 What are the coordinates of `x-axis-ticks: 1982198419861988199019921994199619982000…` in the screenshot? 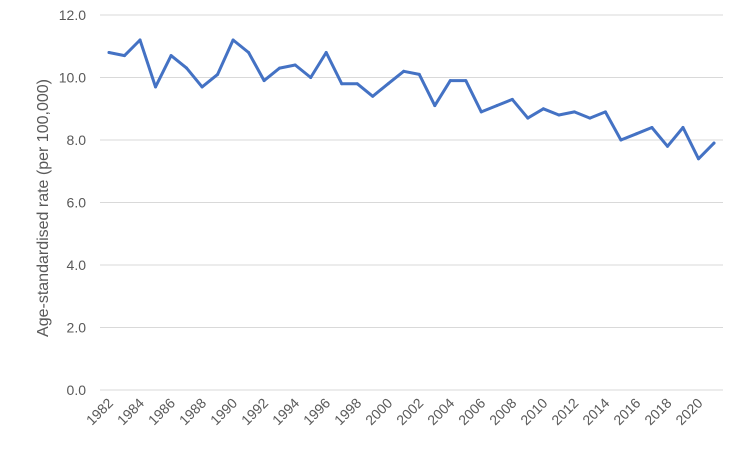 It's located at (394, 411).